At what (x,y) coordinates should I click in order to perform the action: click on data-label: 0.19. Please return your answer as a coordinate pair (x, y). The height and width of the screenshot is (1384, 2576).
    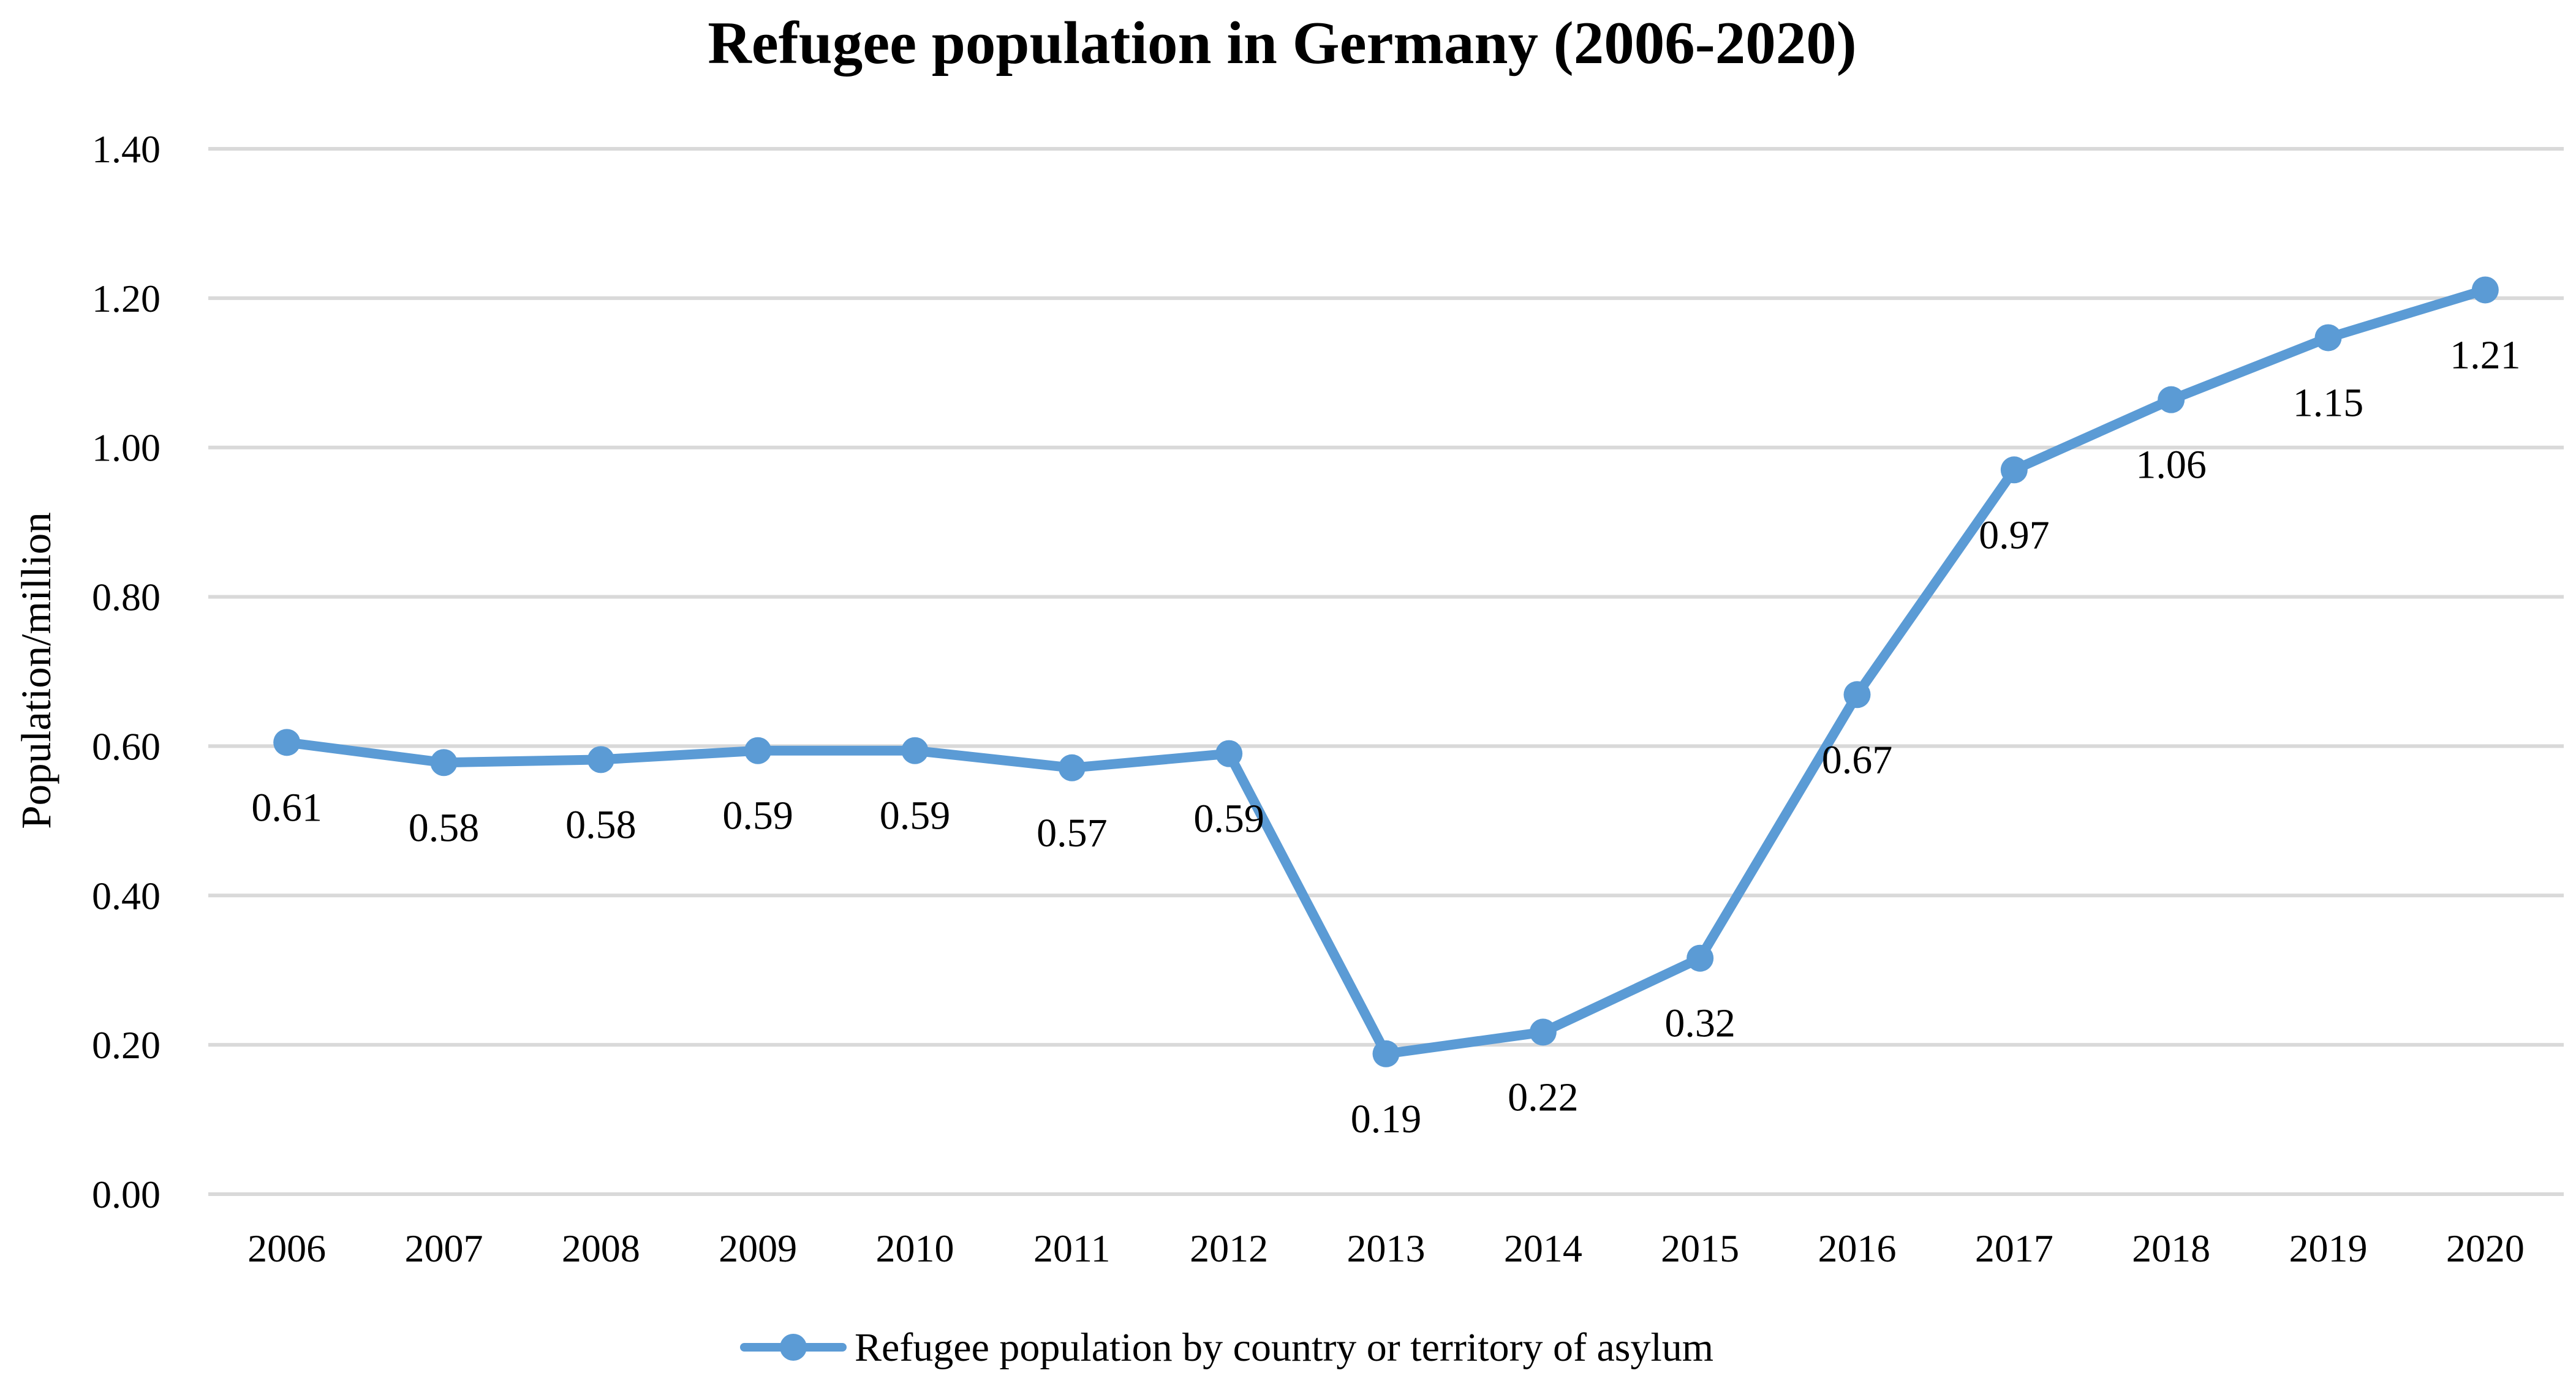
    Looking at the image, I should click on (1386, 1119).